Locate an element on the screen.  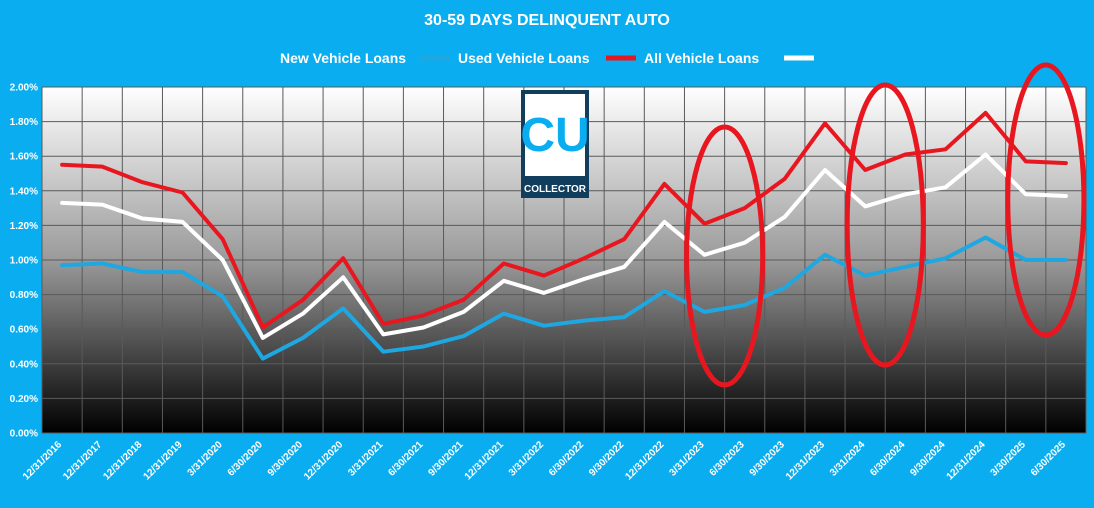
x-tick-label: 3/31/2024 is located at coordinates (848, 459).